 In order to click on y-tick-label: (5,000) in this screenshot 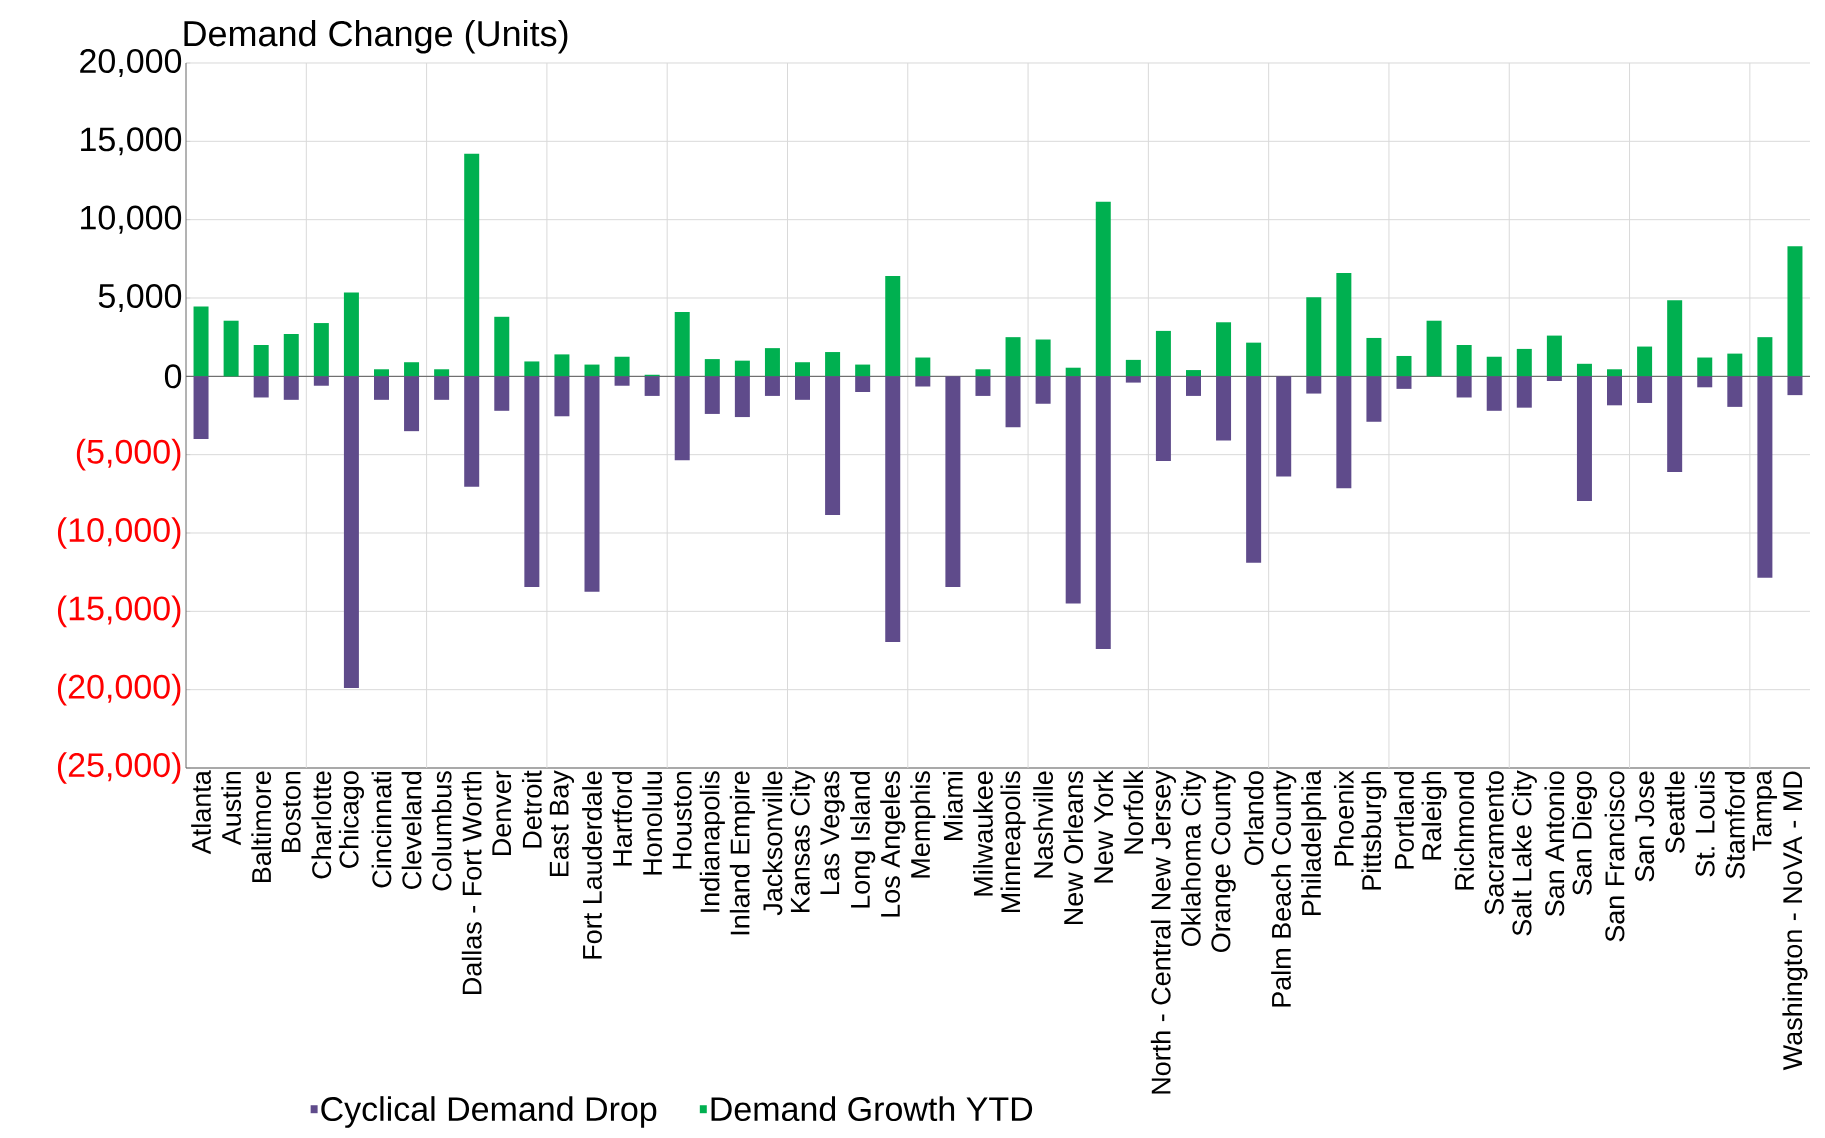, I will do `click(128, 454)`.